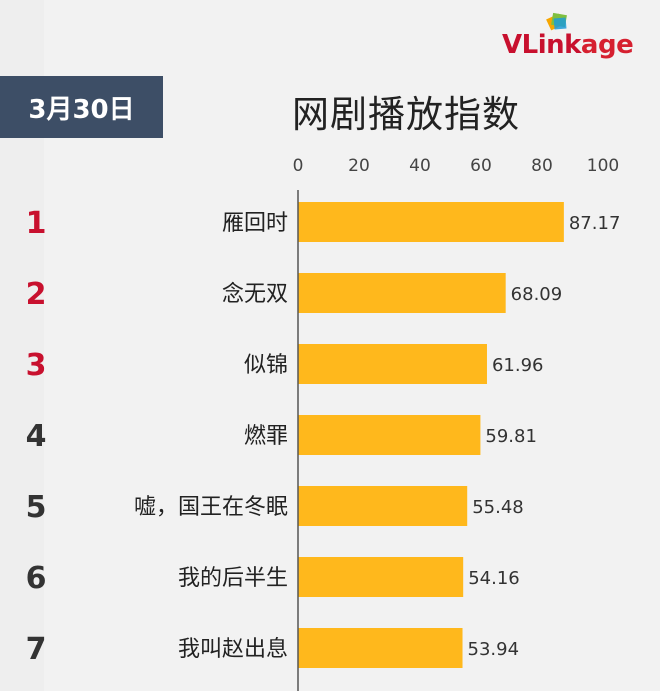 Image resolution: width=660 pixels, height=691 pixels. Describe the element at coordinates (420, 166) in the screenshot. I see `x-tick-label: 40` at that location.